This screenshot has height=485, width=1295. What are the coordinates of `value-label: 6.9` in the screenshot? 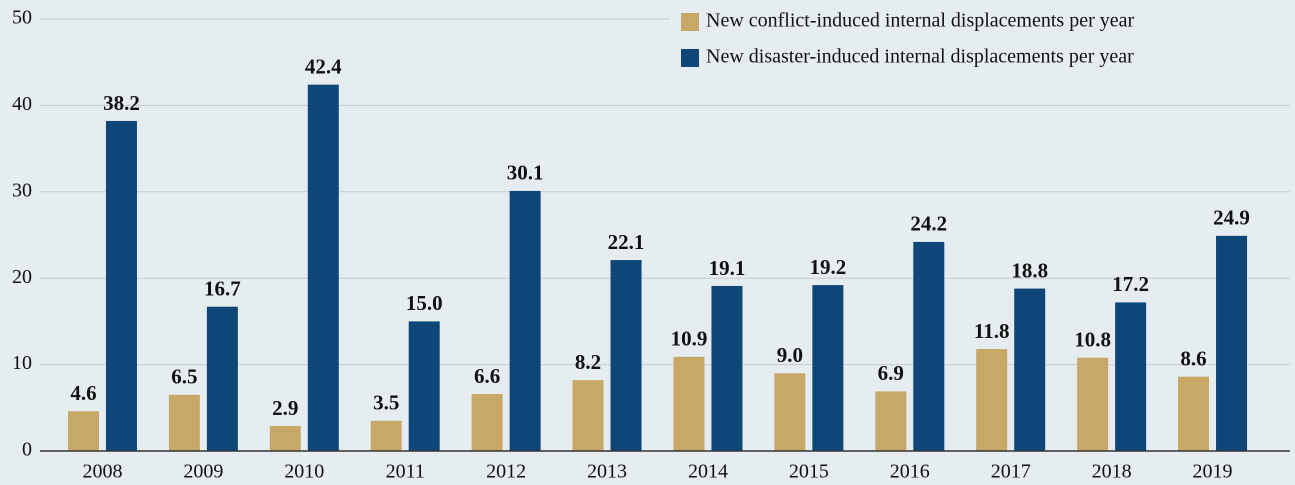 It's located at (891, 373).